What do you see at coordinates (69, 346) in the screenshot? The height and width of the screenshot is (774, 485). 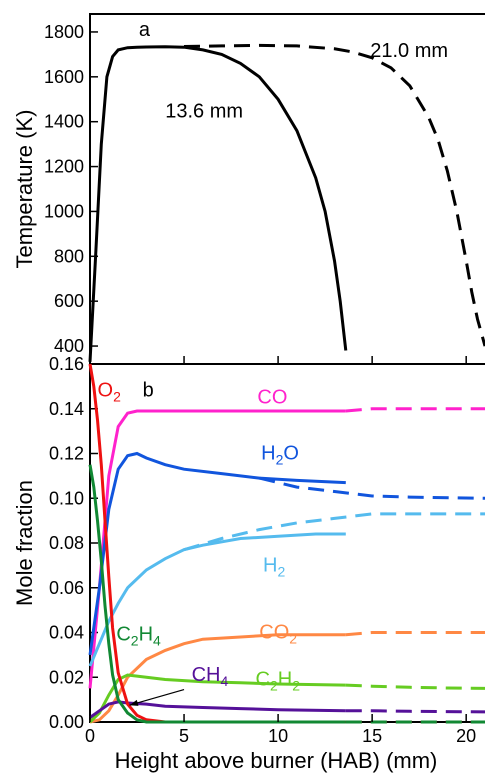 I see `panel-a-y-tick-label: 400` at bounding box center [69, 346].